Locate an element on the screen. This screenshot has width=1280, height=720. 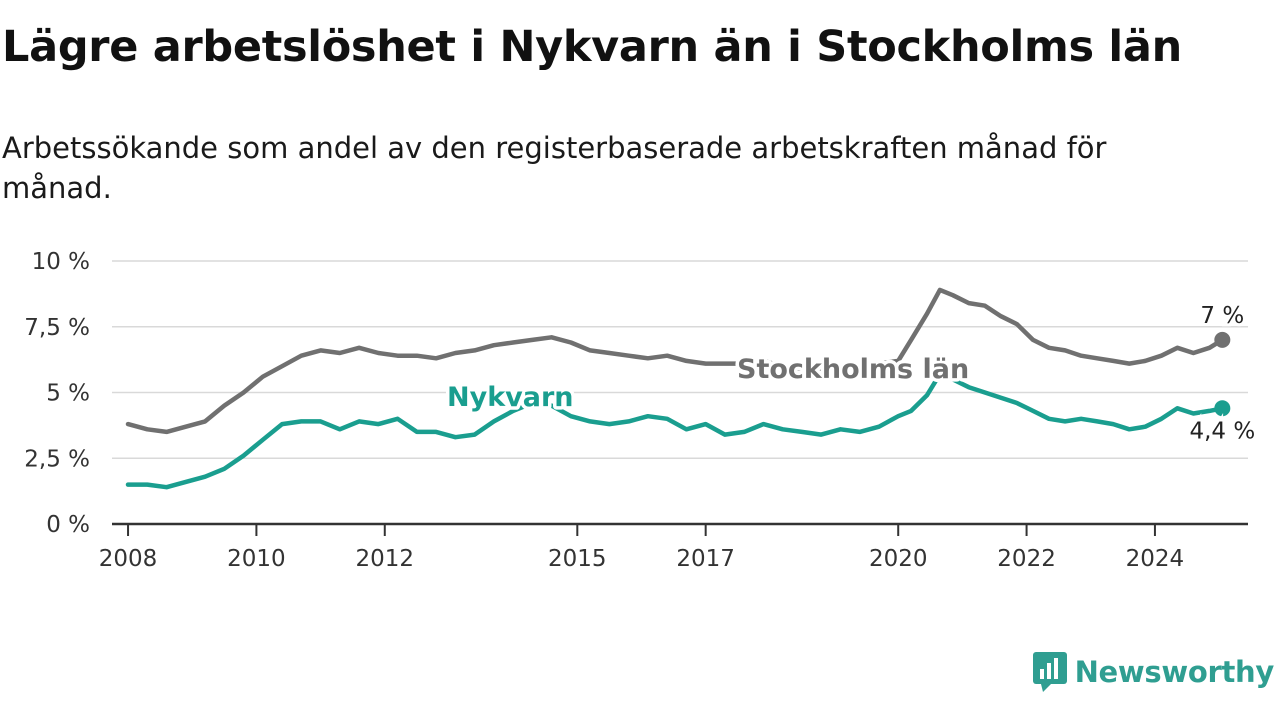
x-tick-label: 2008 is located at coordinates (128, 559).